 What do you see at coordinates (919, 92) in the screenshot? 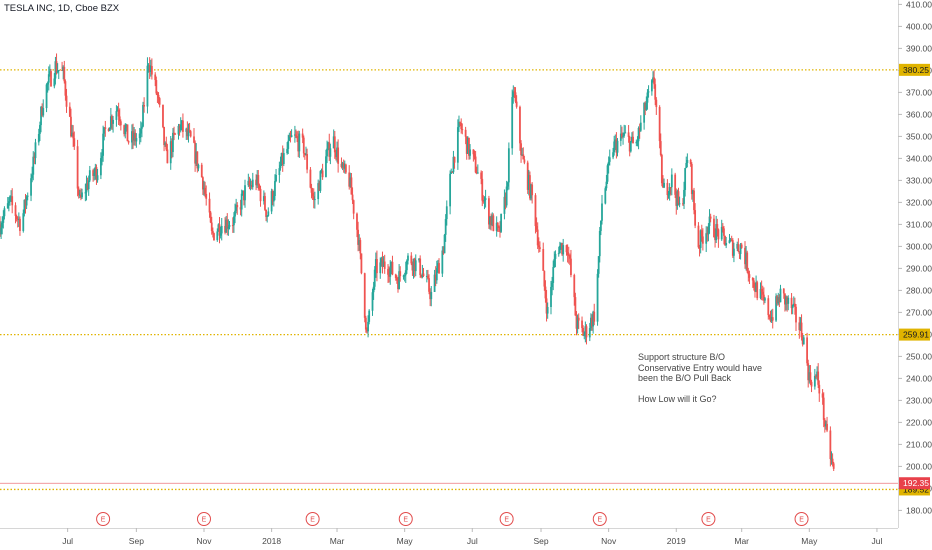
I see `y-tick-label: 370.00` at bounding box center [919, 92].